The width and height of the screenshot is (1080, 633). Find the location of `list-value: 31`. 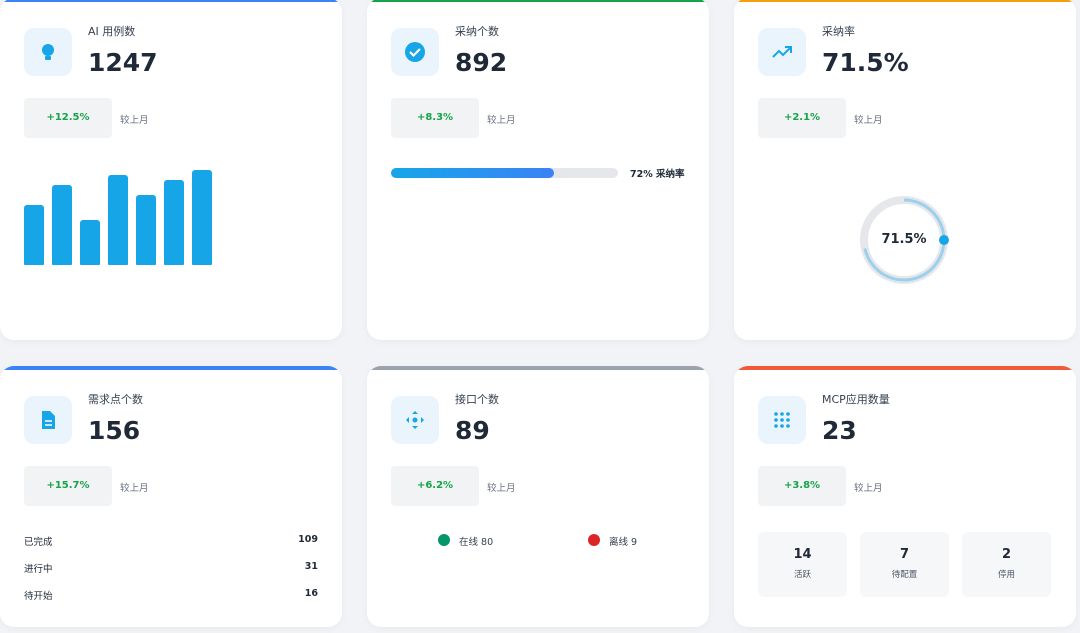

list-value: 31 is located at coordinates (311, 566).